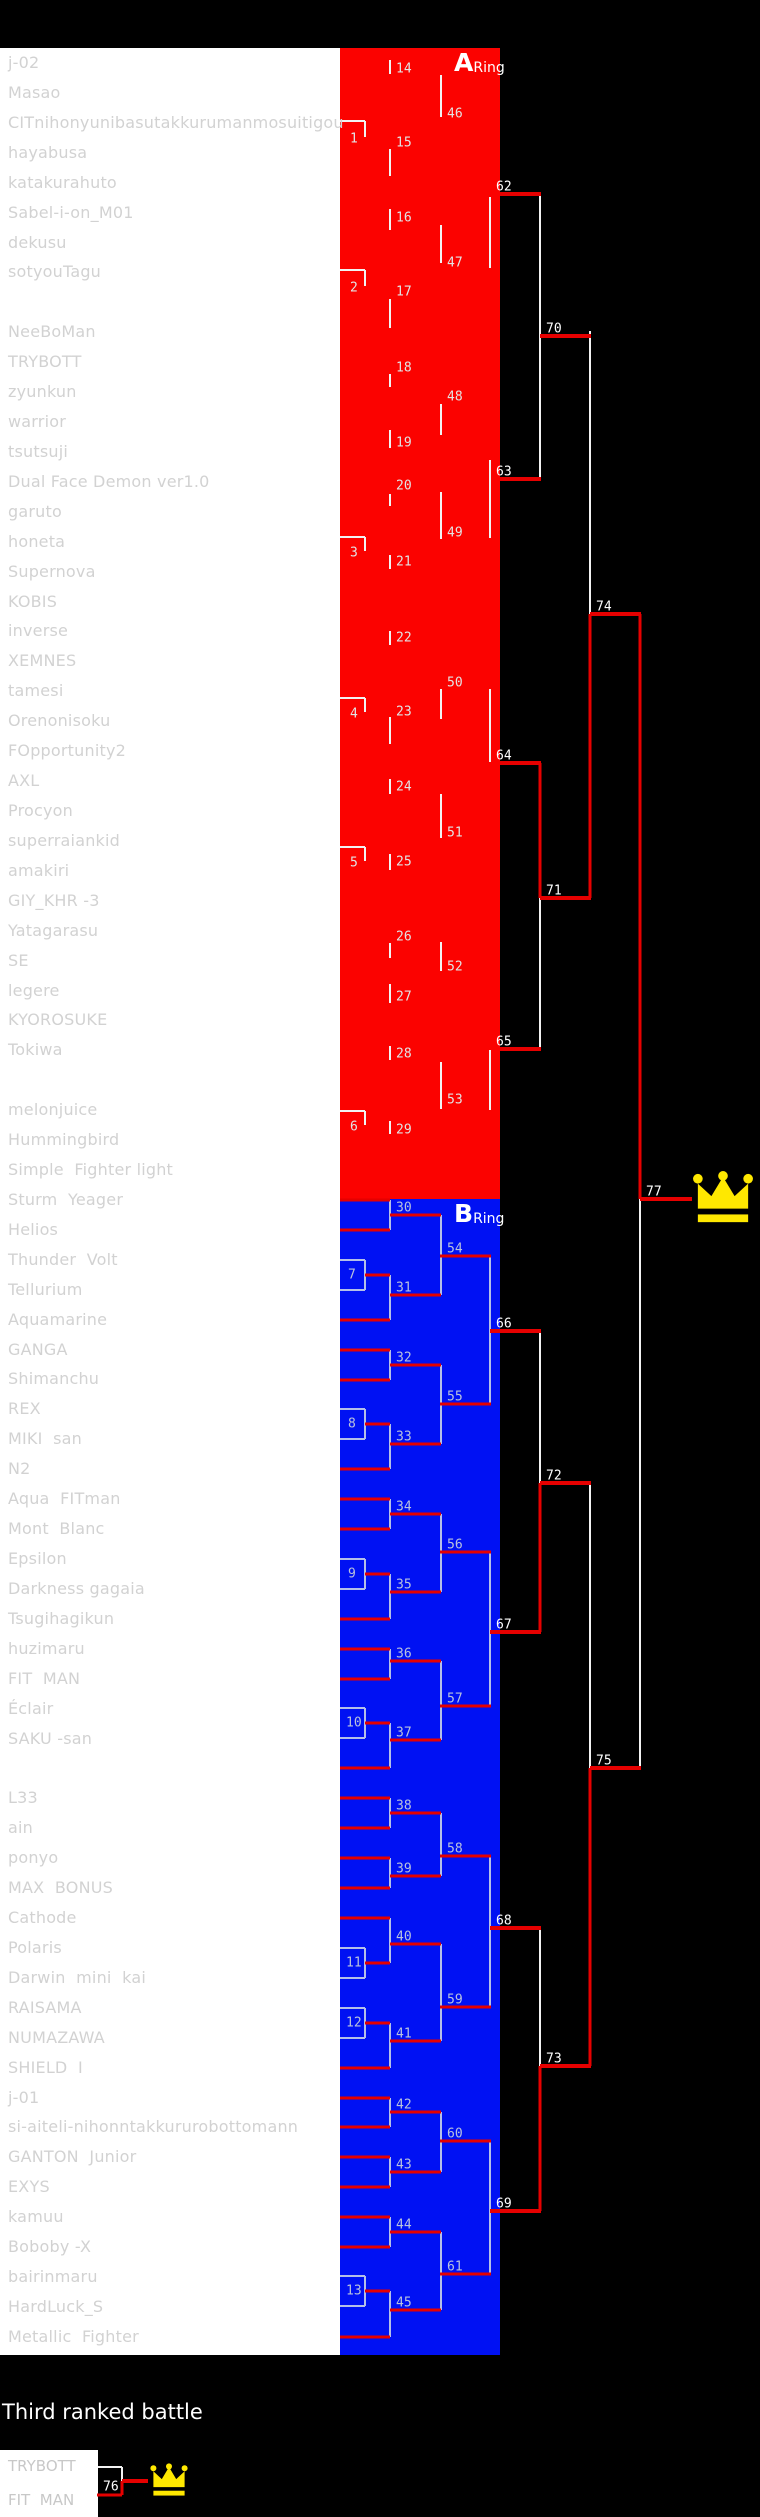 This screenshot has width=760, height=2517. Describe the element at coordinates (404, 787) in the screenshot. I see `match-number: 24` at that location.